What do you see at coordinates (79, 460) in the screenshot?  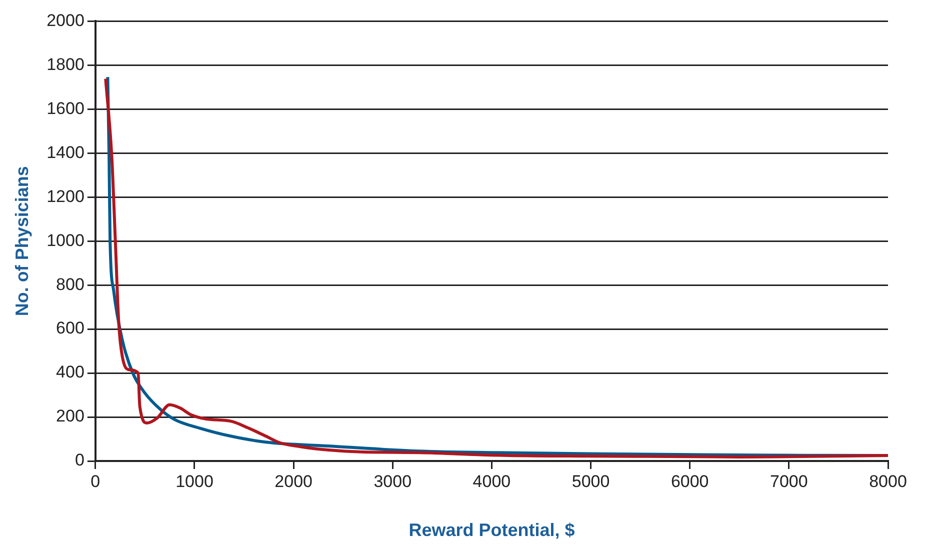 I see `y-tick-label: 0` at bounding box center [79, 460].